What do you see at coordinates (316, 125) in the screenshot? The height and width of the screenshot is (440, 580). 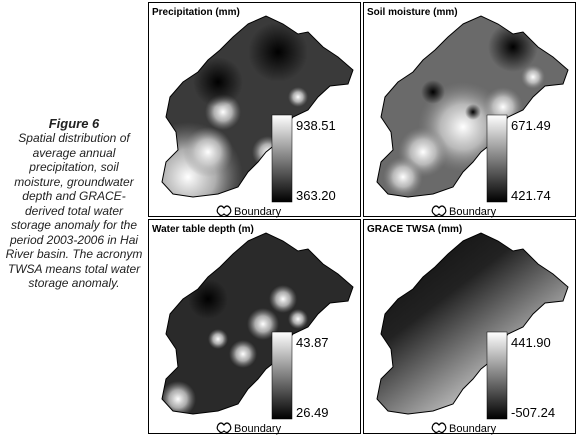 I see `max-label: 938.51` at bounding box center [316, 125].